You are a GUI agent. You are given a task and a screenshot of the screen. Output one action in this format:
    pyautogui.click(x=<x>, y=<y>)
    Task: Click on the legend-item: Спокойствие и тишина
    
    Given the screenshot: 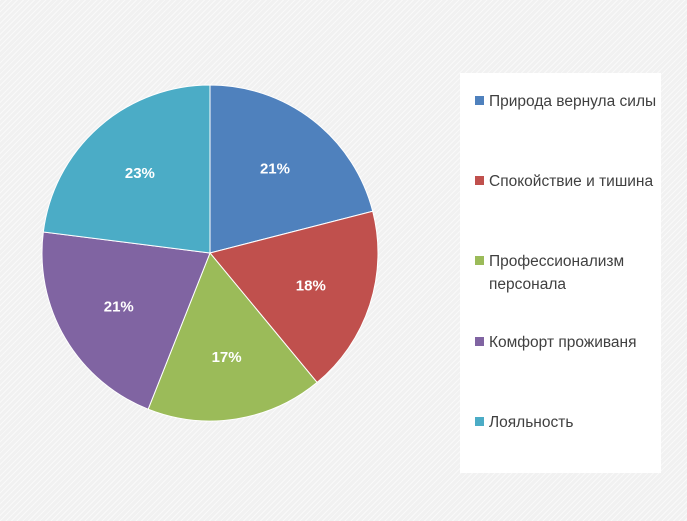 What is the action you would take?
    pyautogui.click(x=566, y=181)
    